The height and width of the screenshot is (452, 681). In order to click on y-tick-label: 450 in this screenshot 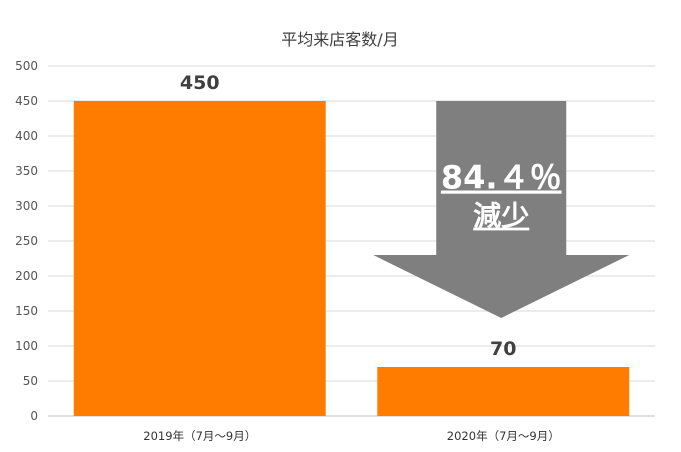, I will do `click(26, 101)`.